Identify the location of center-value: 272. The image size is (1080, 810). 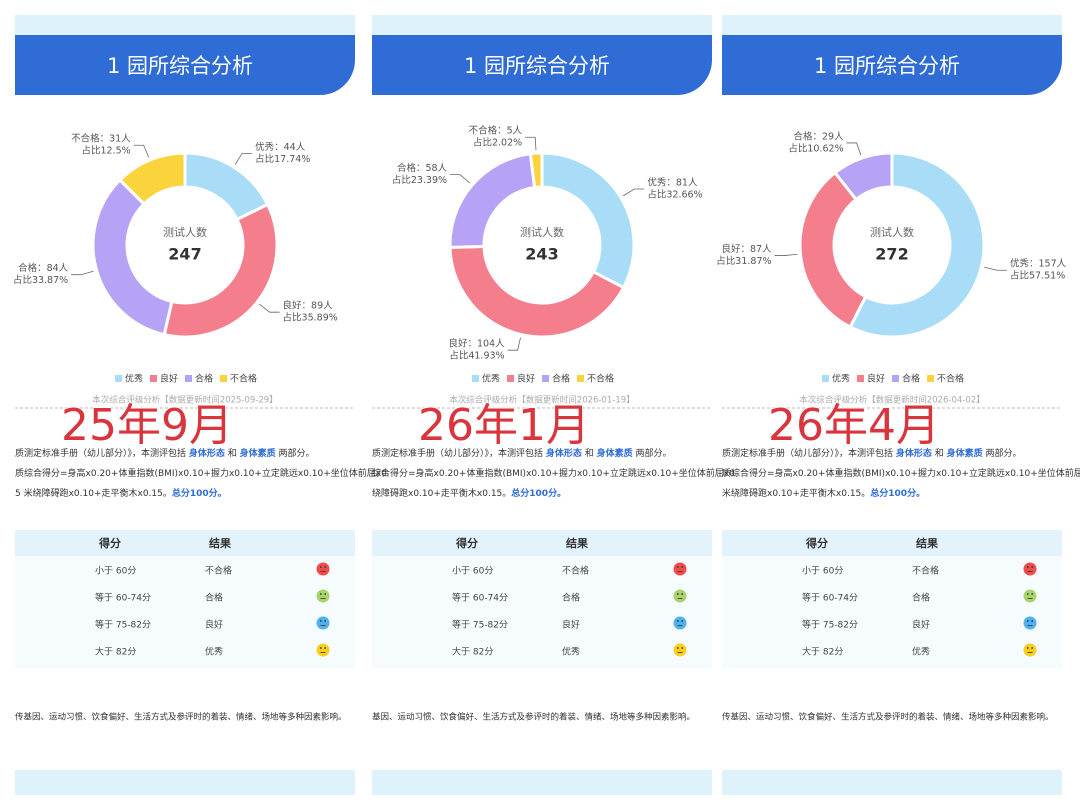
(891, 254).